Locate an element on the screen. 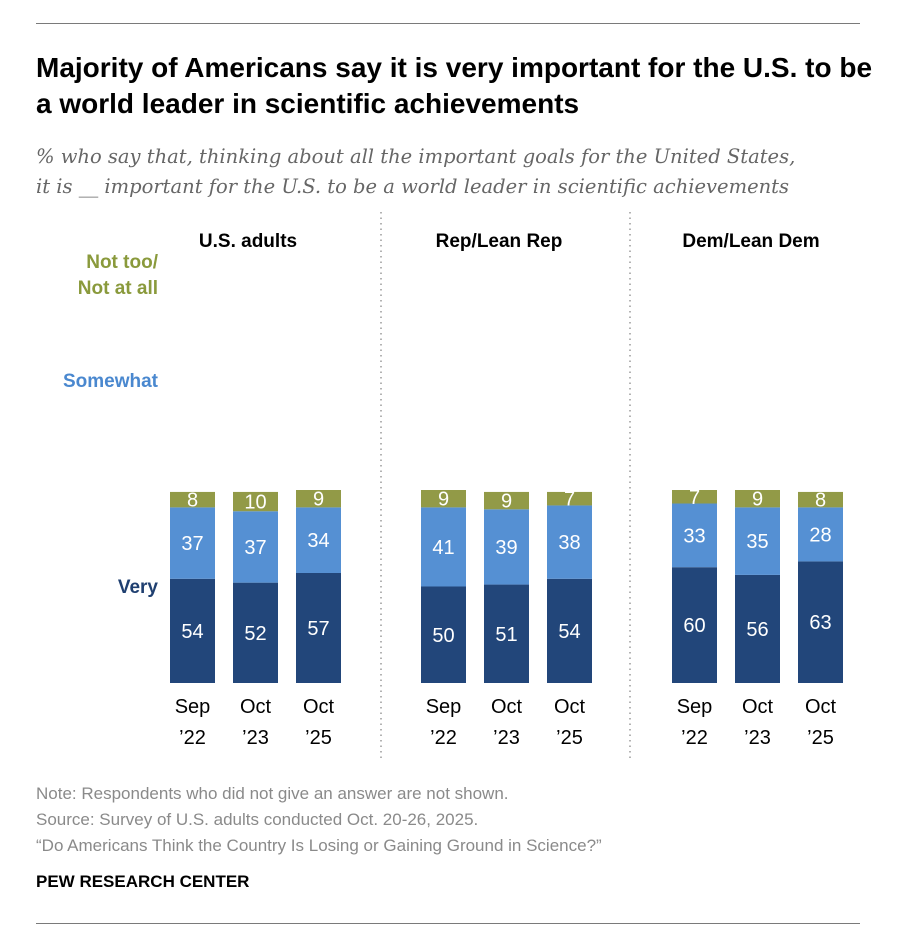 The image size is (910, 944). x-tick-label-dem-lean-dem-2: Oct is located at coordinates (821, 707).